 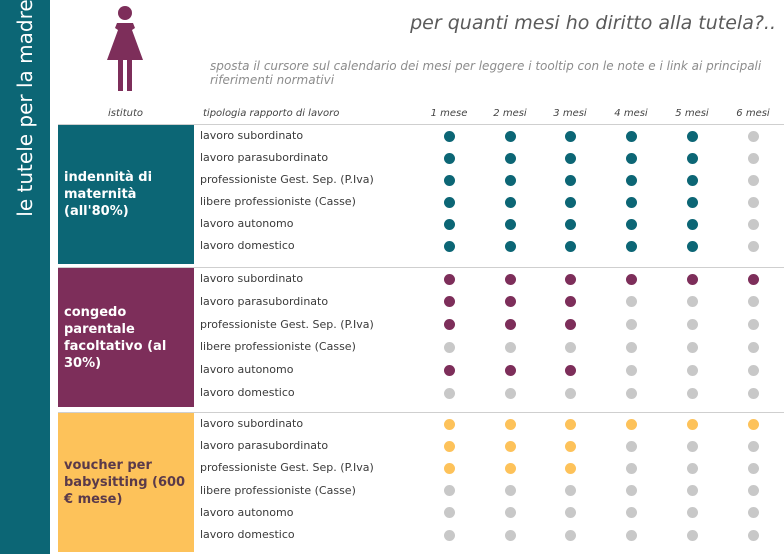 I want to click on month-header-4: 4 mesi, so click(x=631, y=113).